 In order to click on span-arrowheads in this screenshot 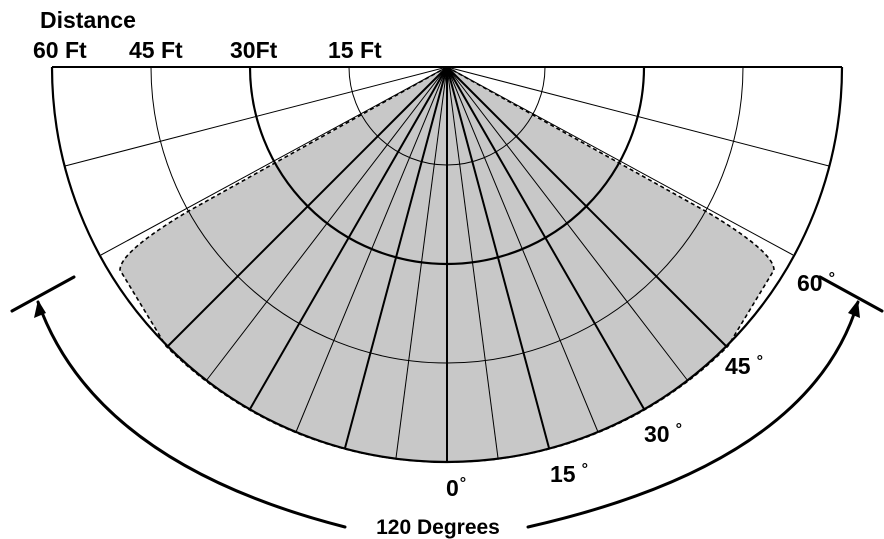, I will do `click(447, 309)`.